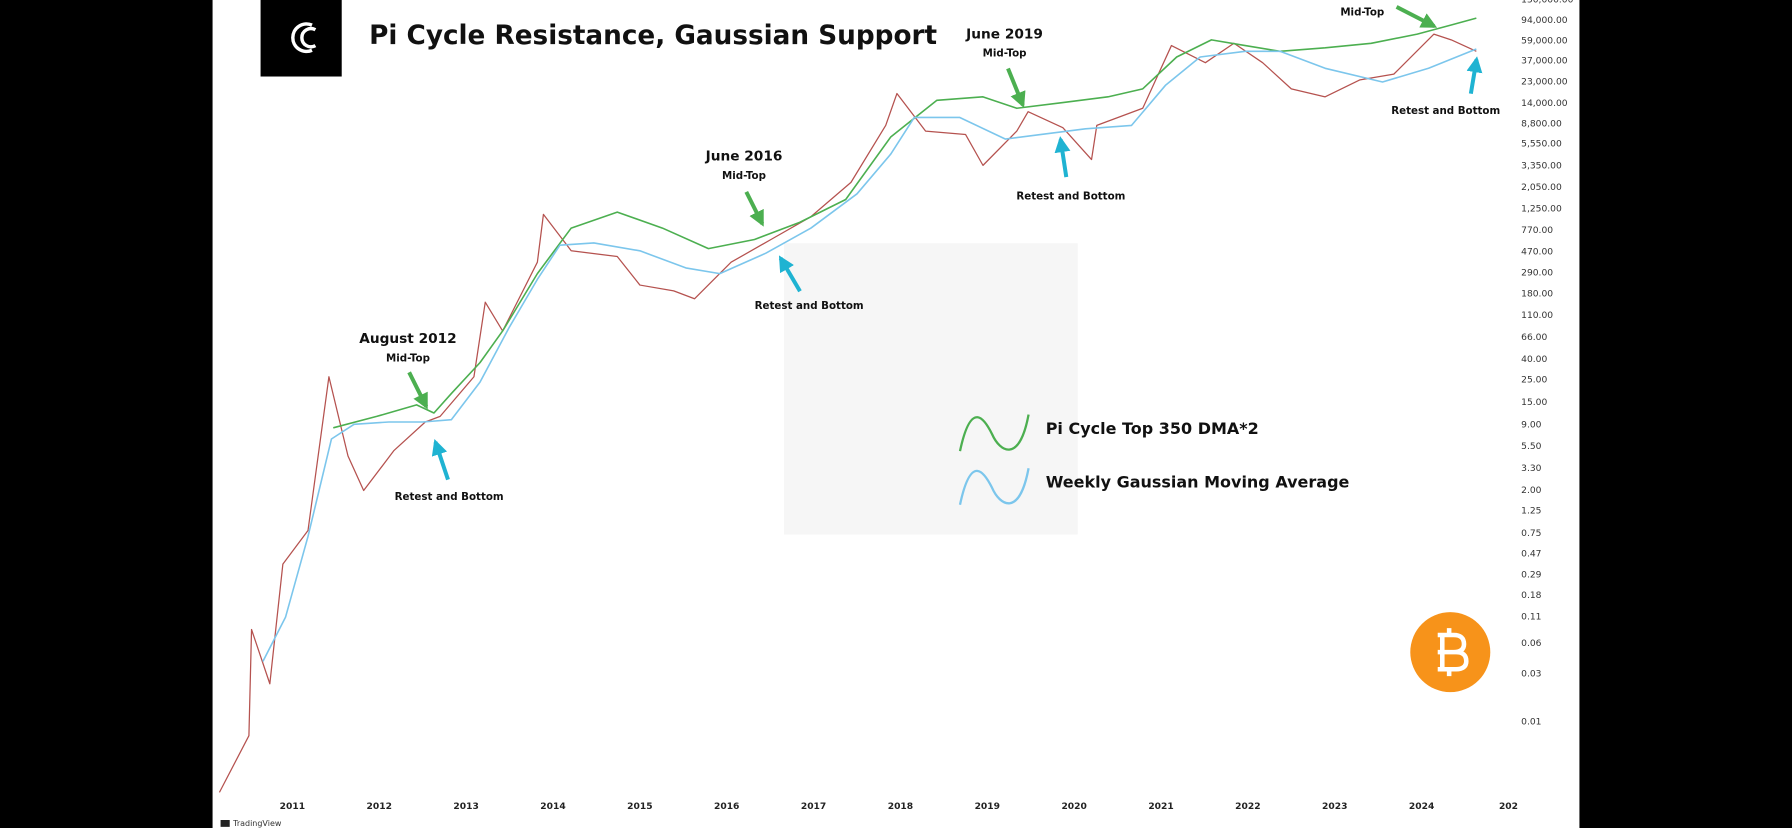 This screenshot has height=828, width=1792. I want to click on y-tick-label: 94,000.00, so click(1544, 21).